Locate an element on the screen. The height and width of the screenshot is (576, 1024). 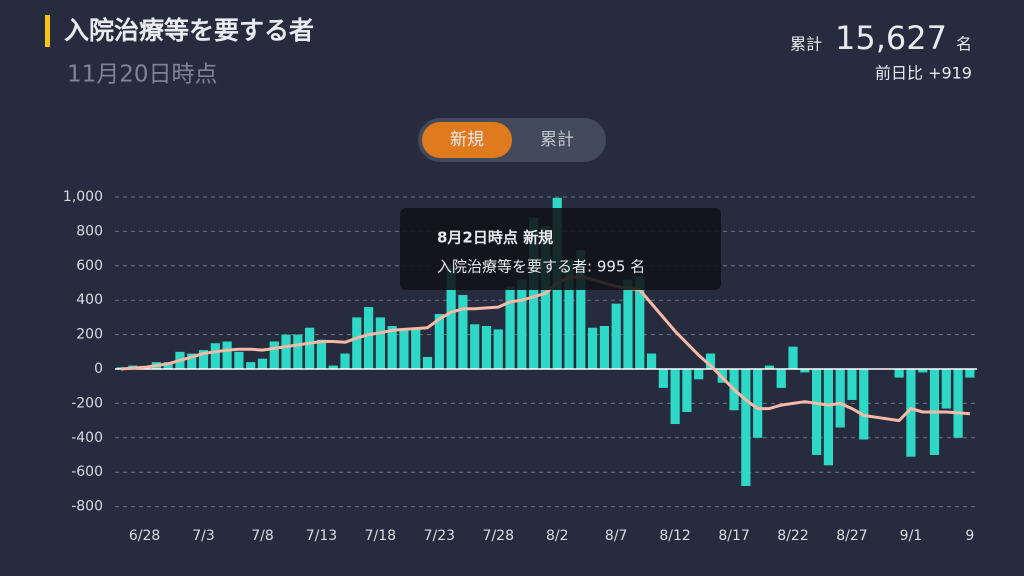
x-tick-label: 7/8 is located at coordinates (262, 536).